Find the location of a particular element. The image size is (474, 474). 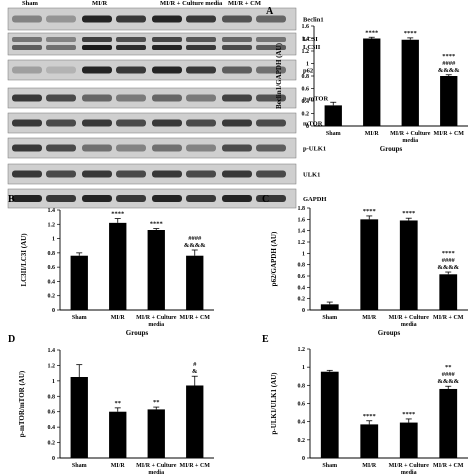

blot-strip is located at coordinates (152, 44).